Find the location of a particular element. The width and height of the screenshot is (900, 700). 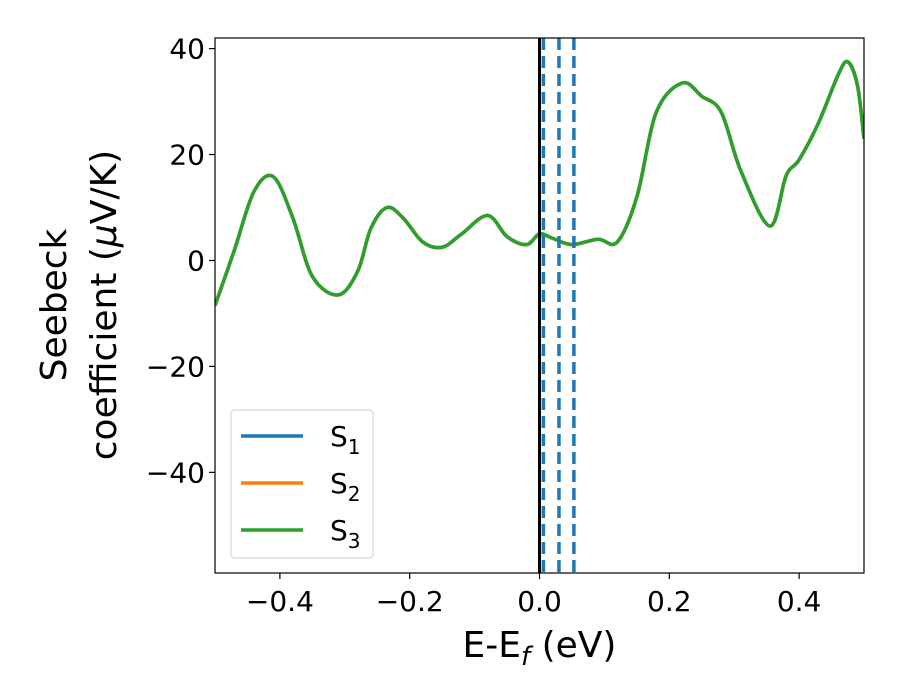

x-tick-label: −0.4 is located at coordinates (280, 601).